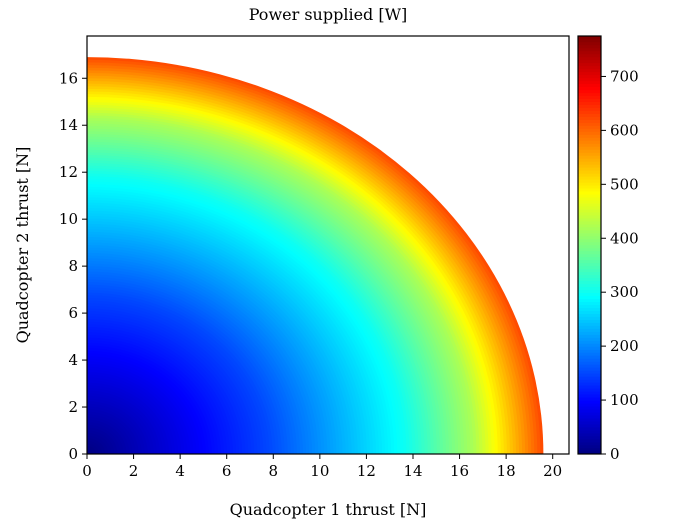 Image resolution: width=678 pixels, height=525 pixels. Describe the element at coordinates (68, 78) in the screenshot. I see `y-tick-label: 16` at that location.